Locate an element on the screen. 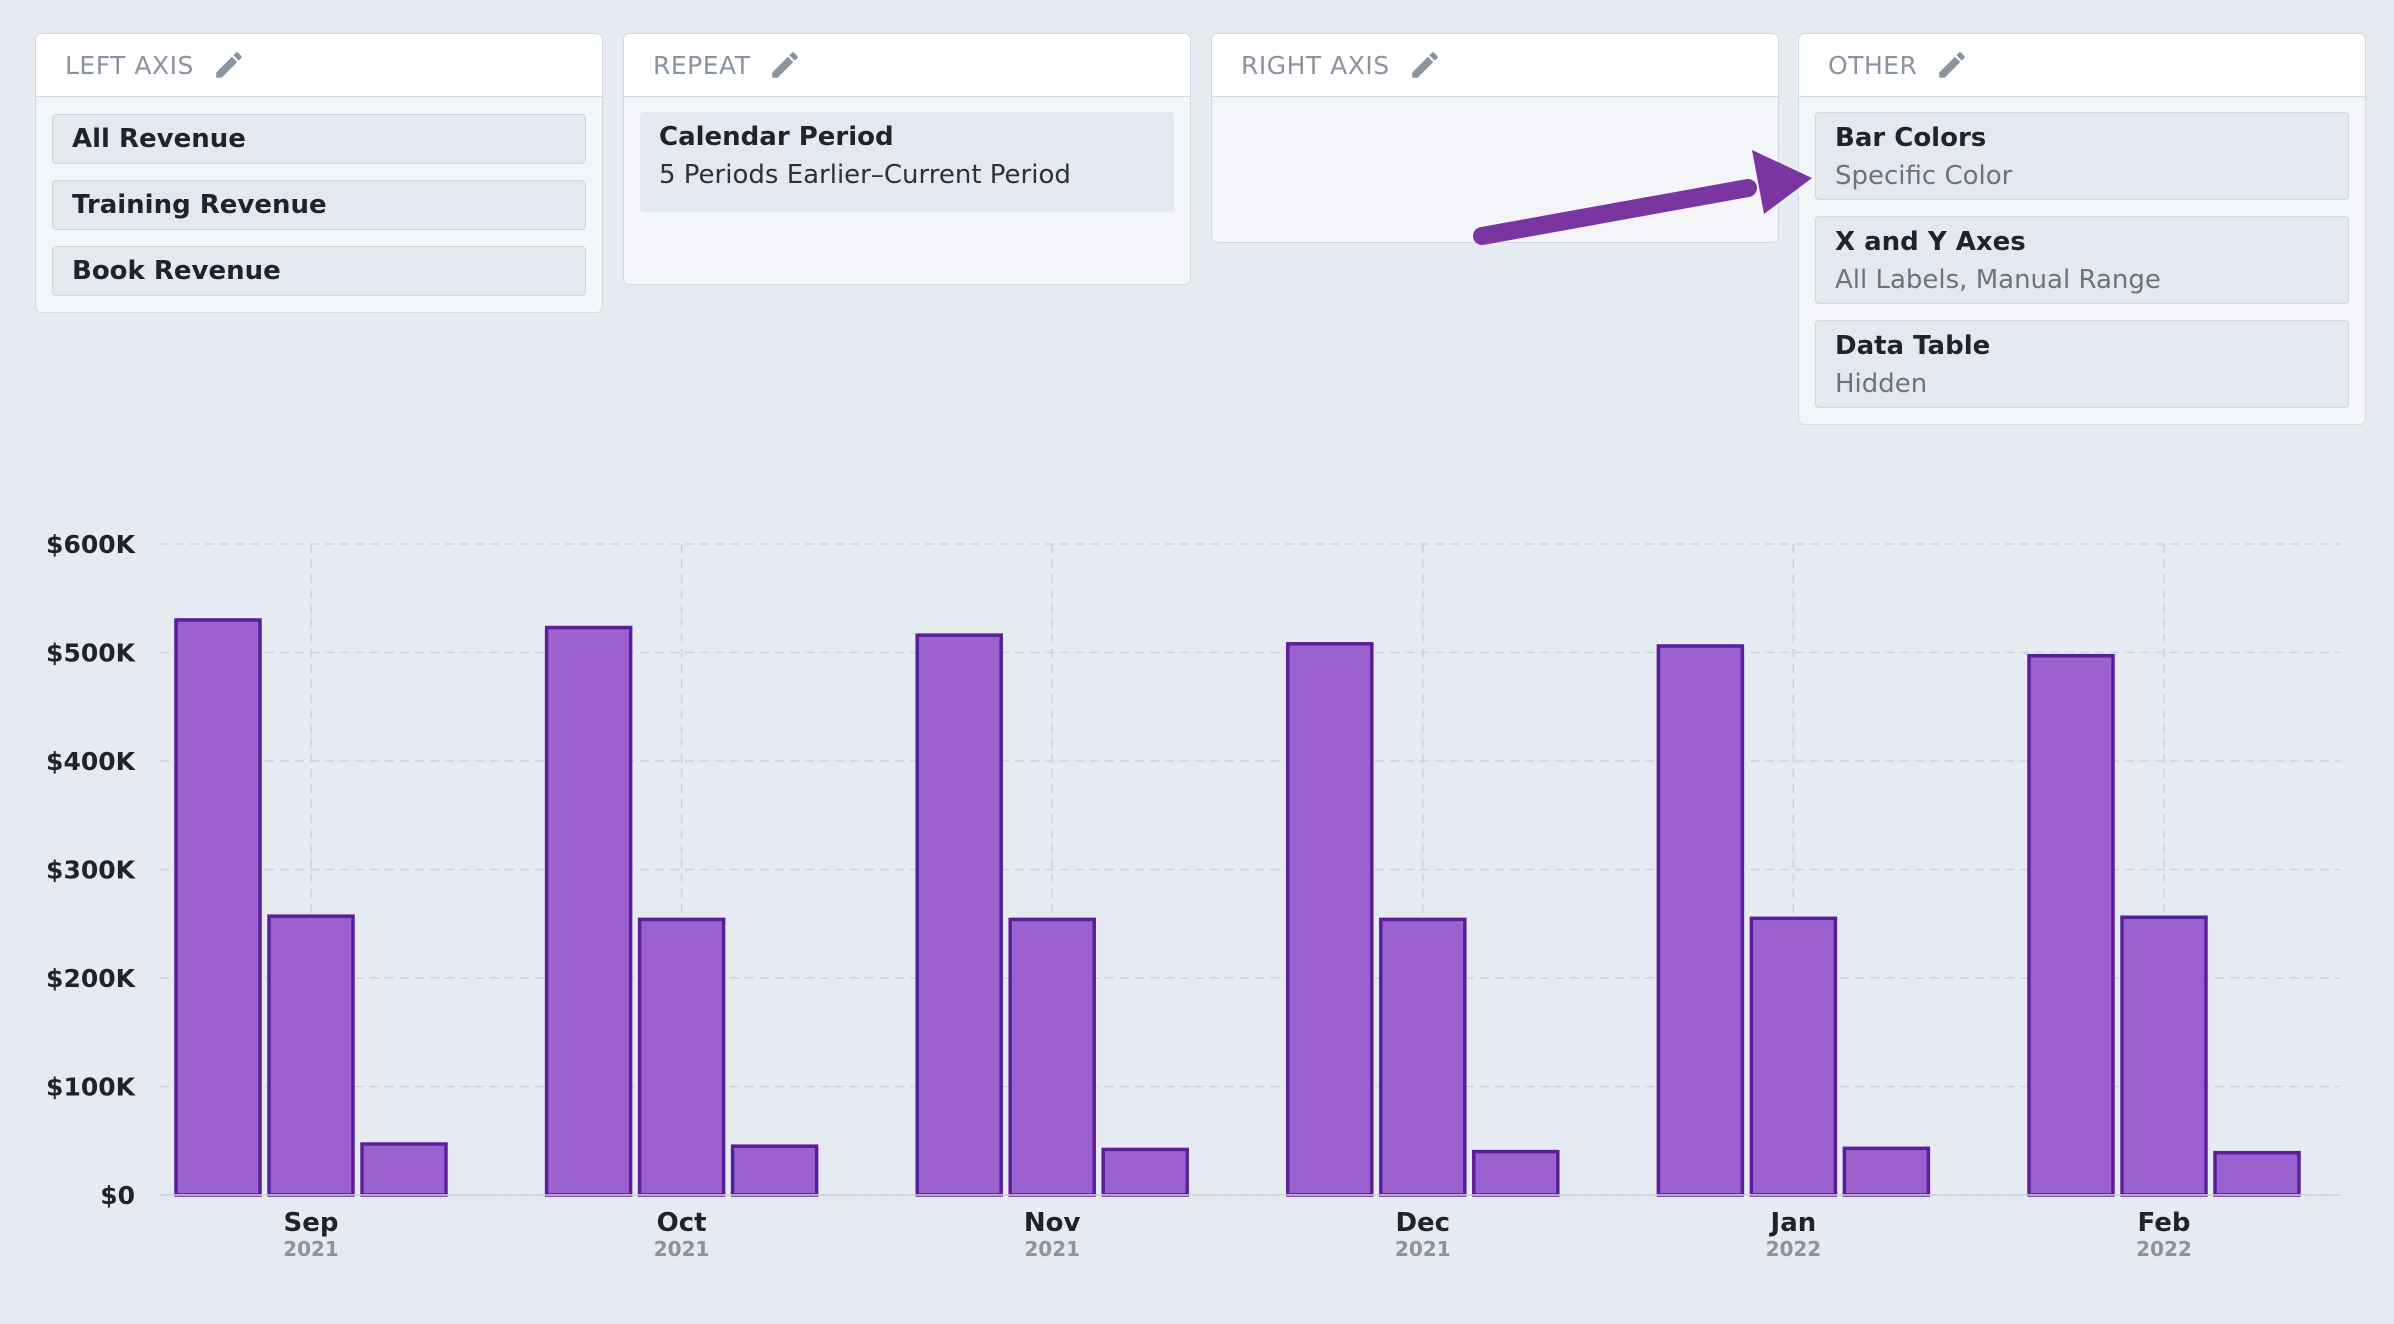 The height and width of the screenshot is (1324, 2394). x-tick-label: Oct is located at coordinates (682, 1223).